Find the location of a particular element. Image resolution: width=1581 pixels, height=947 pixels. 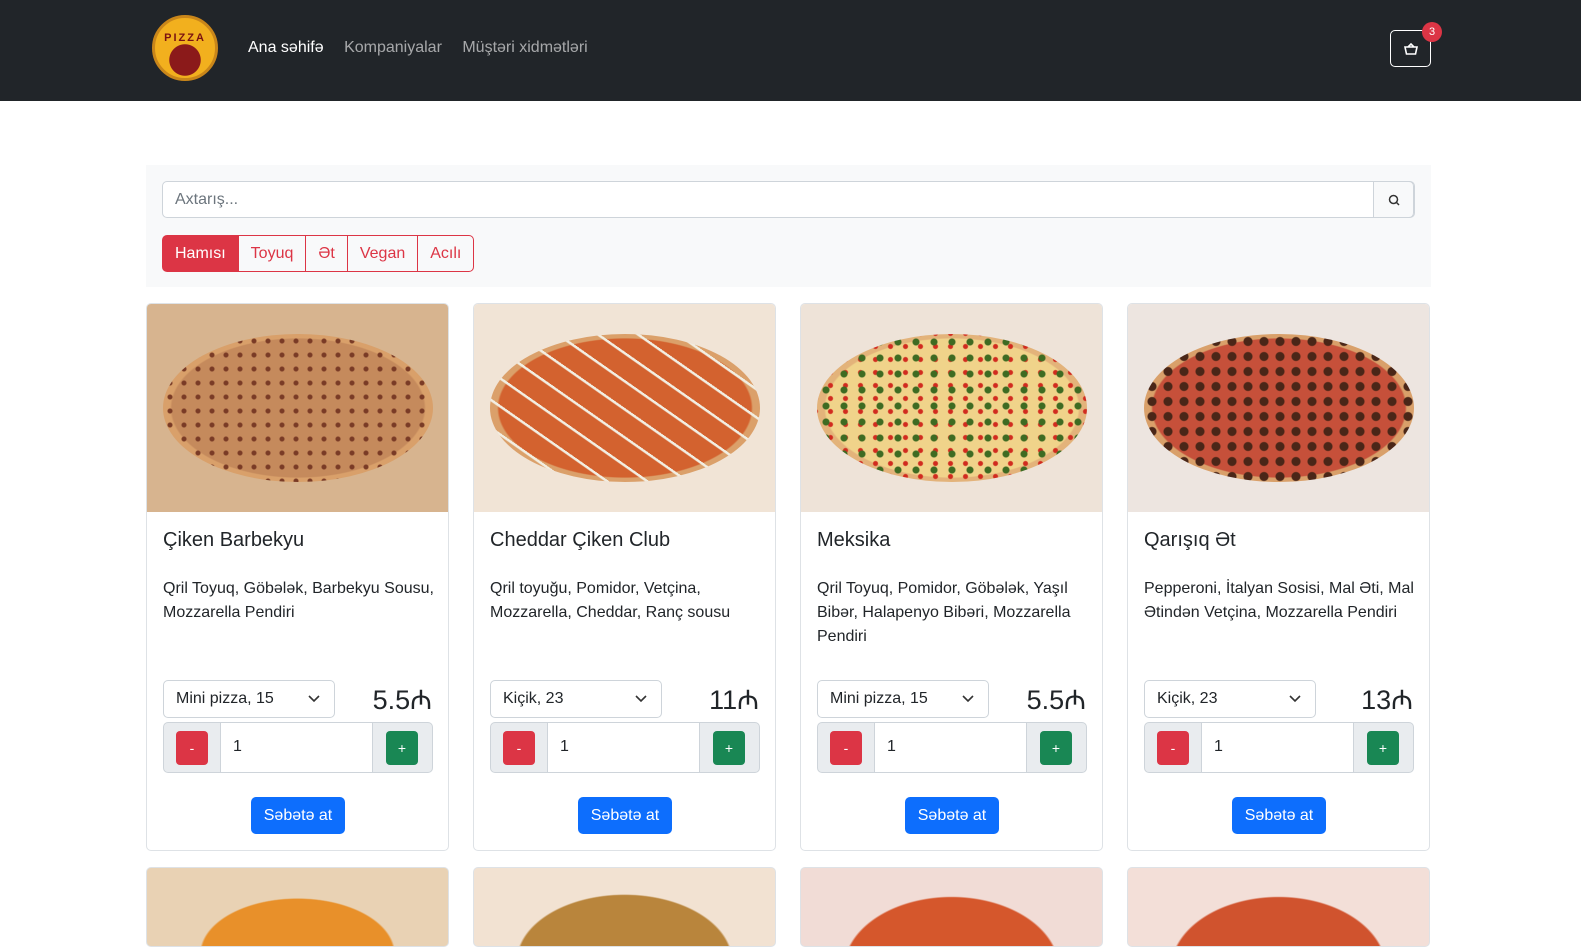

search-button is located at coordinates (1393, 199).